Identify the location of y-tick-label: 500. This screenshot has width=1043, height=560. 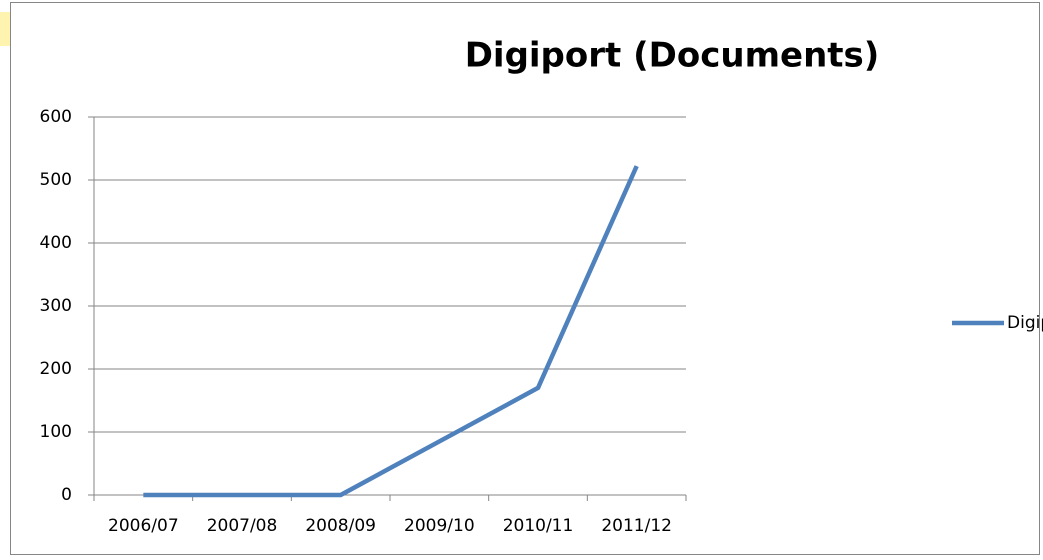
(56, 180).